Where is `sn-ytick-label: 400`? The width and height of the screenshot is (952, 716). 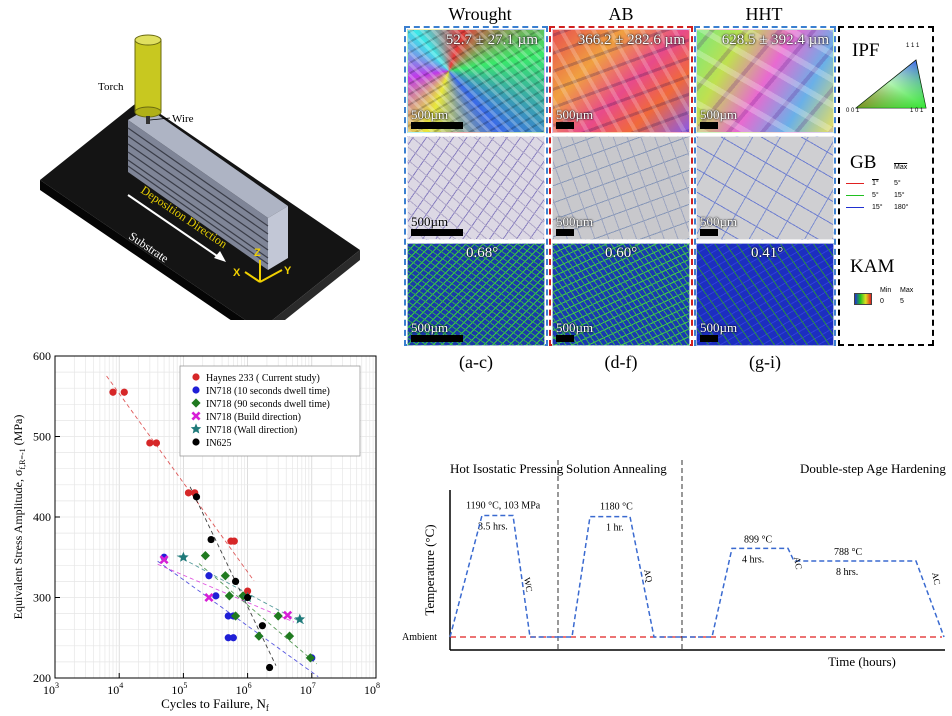 sn-ytick-label: 400 is located at coordinates (42, 517).